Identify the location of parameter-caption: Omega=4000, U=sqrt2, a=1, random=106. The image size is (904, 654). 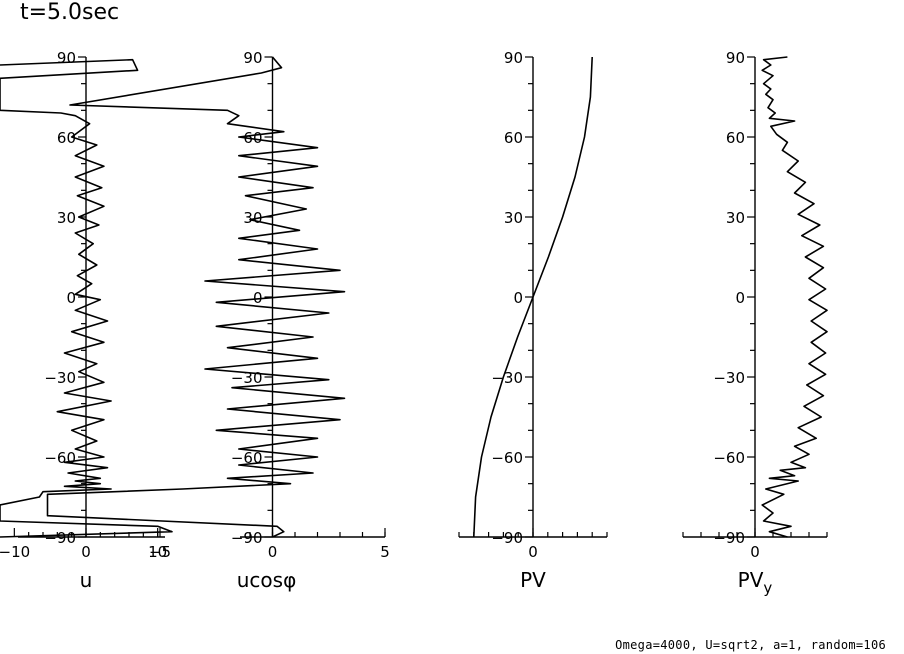
(750, 645).